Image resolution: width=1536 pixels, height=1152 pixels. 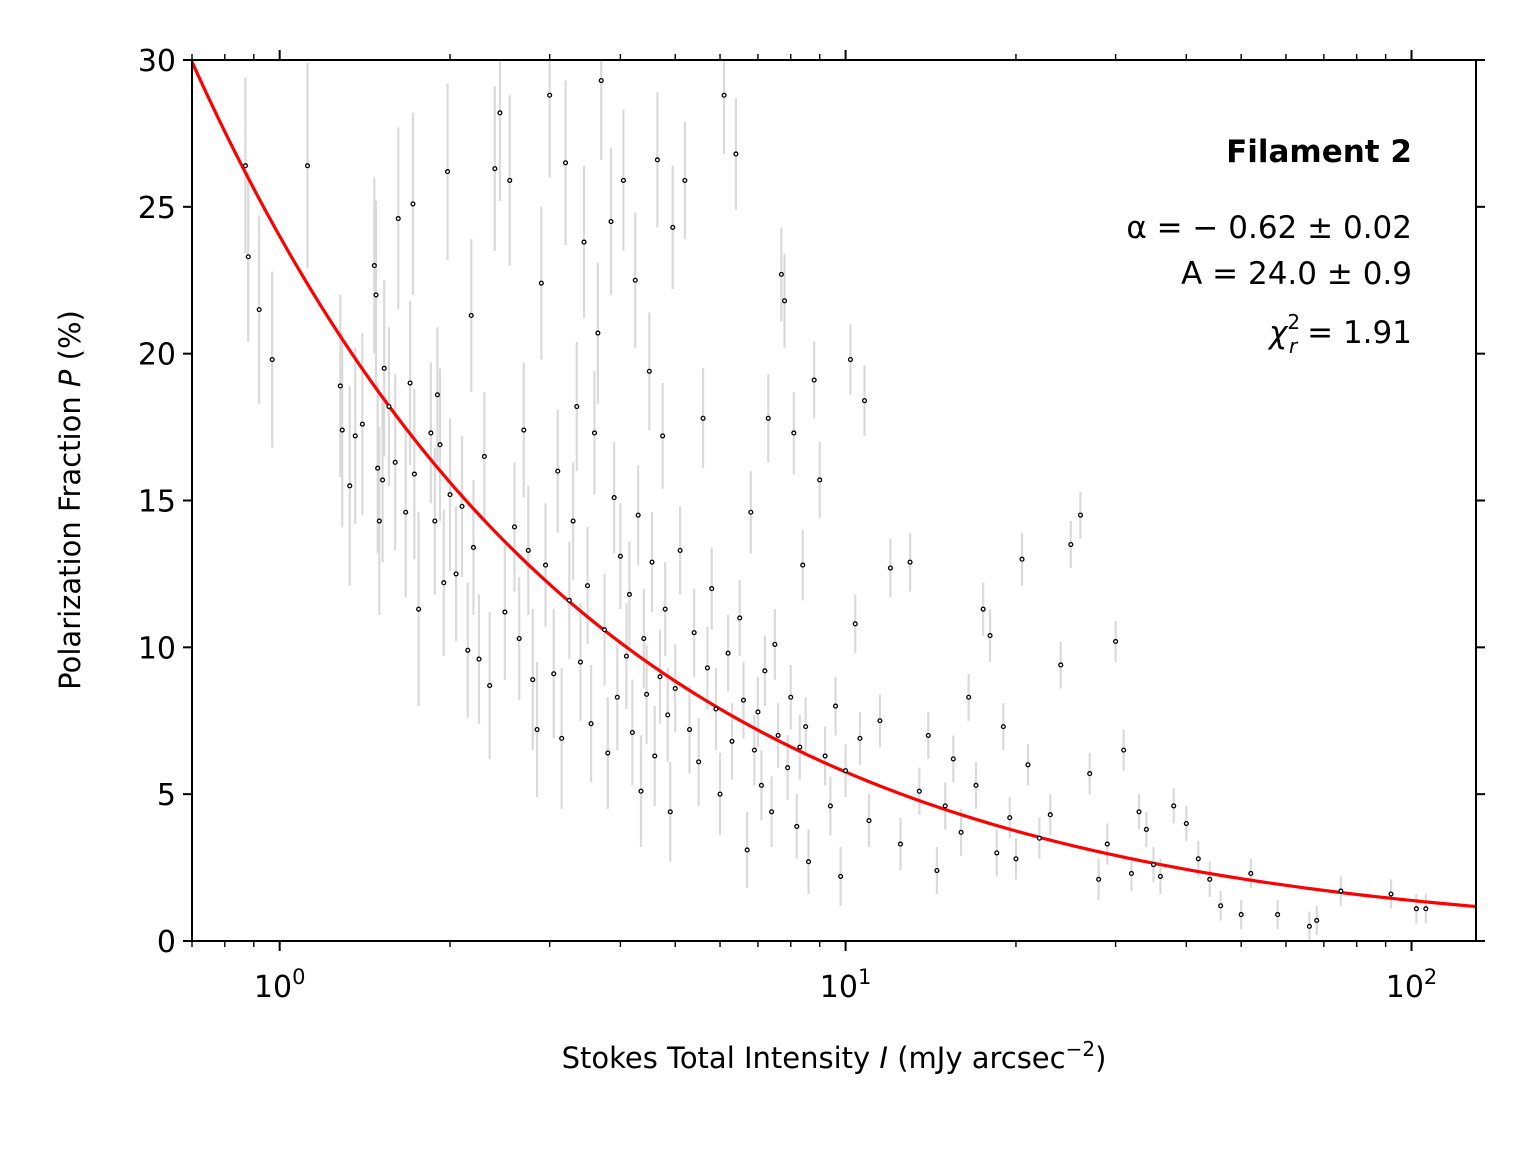 What do you see at coordinates (839, 987) in the screenshot?
I see `x-tick-label-base: 10` at bounding box center [839, 987].